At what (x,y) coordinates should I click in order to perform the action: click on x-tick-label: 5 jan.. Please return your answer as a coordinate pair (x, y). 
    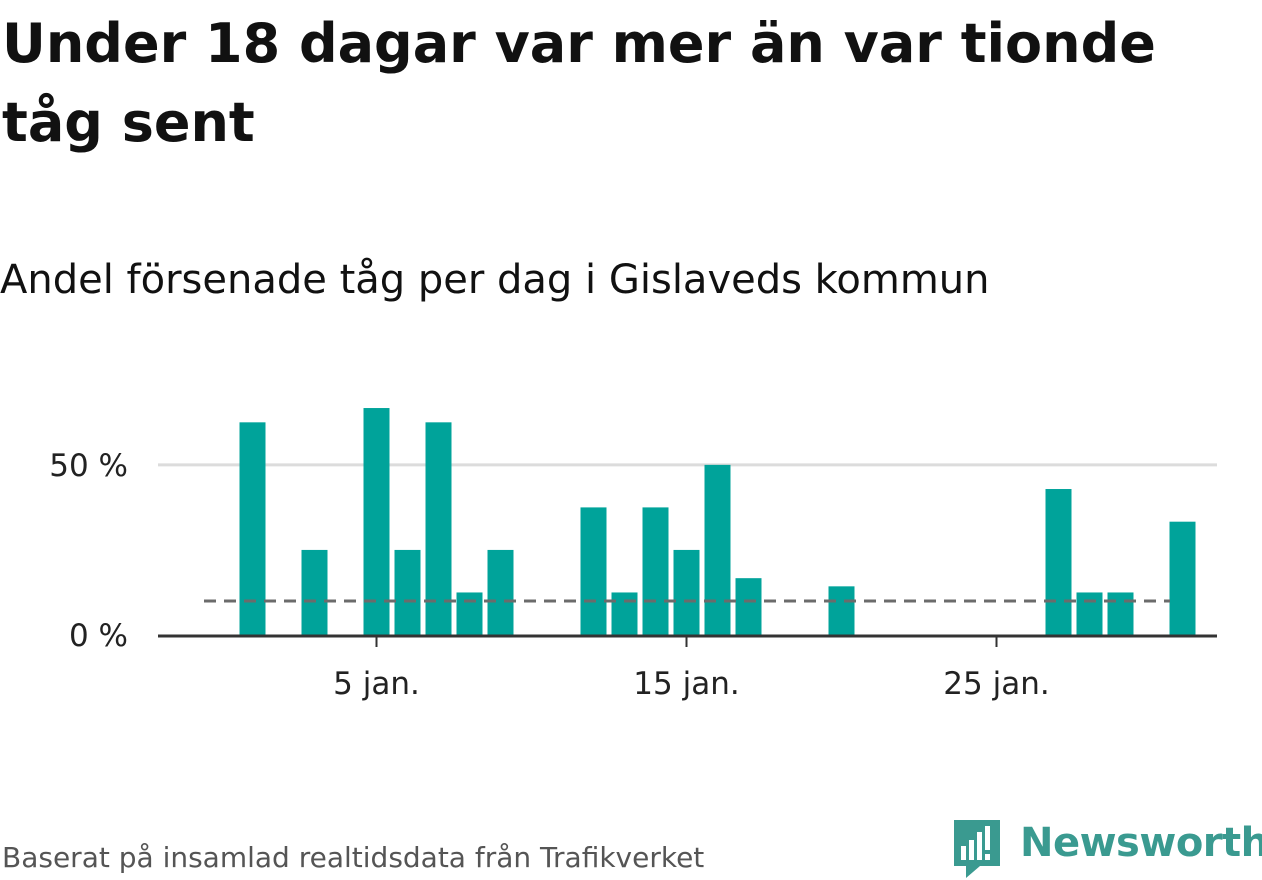
    Looking at the image, I should click on (376, 684).